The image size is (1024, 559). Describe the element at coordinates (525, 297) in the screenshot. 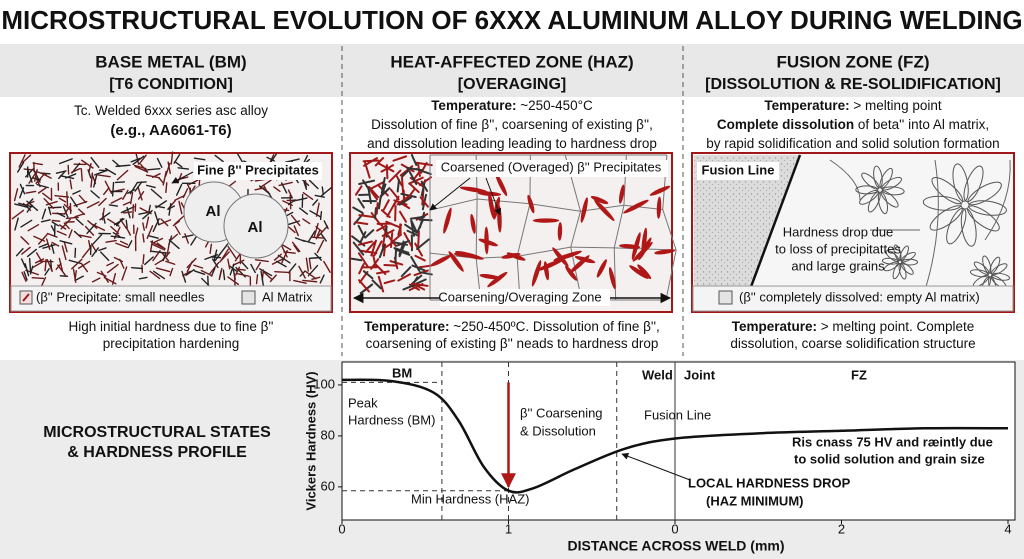

I see `label-bg` at that location.